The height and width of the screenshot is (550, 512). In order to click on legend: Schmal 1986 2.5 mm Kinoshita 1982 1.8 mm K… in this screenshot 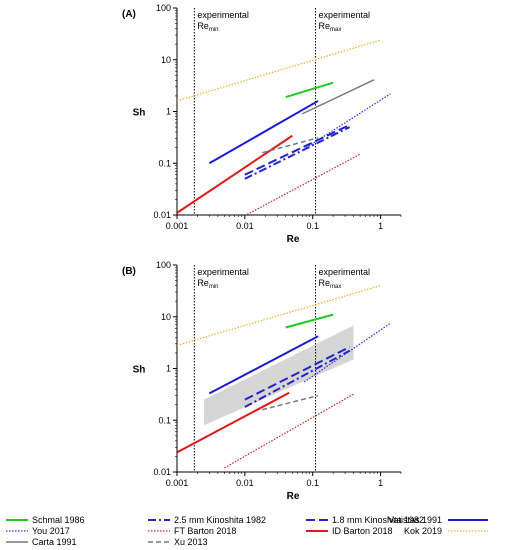, I will do `click(247, 531)`.